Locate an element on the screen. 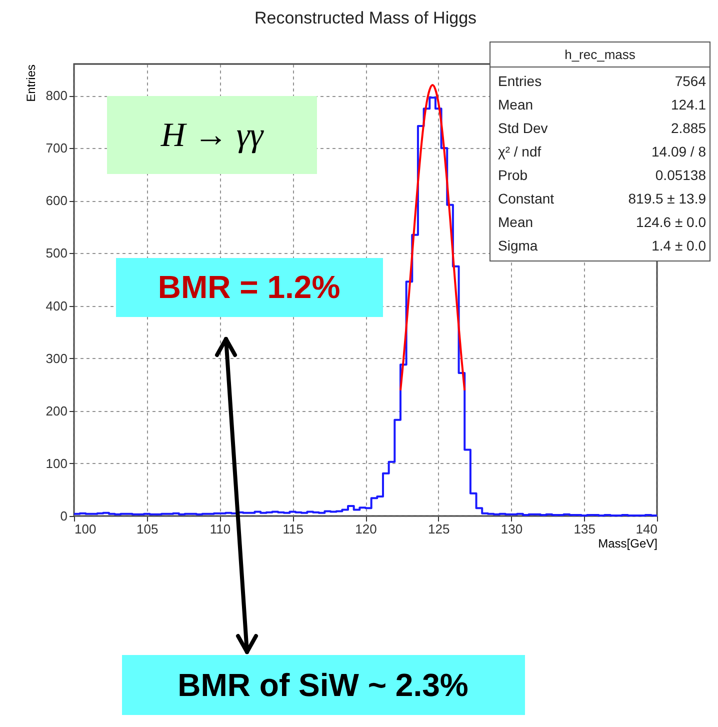 This screenshot has width=718, height=727. annotation: BMR = 1.2% is located at coordinates (249, 287).